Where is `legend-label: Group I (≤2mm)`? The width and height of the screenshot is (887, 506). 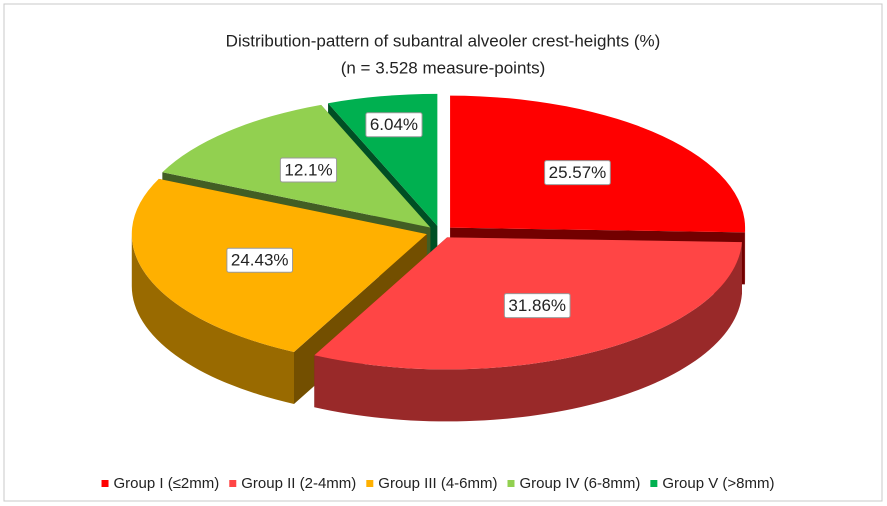
legend-label: Group I (≤2mm) is located at coordinates (167, 483).